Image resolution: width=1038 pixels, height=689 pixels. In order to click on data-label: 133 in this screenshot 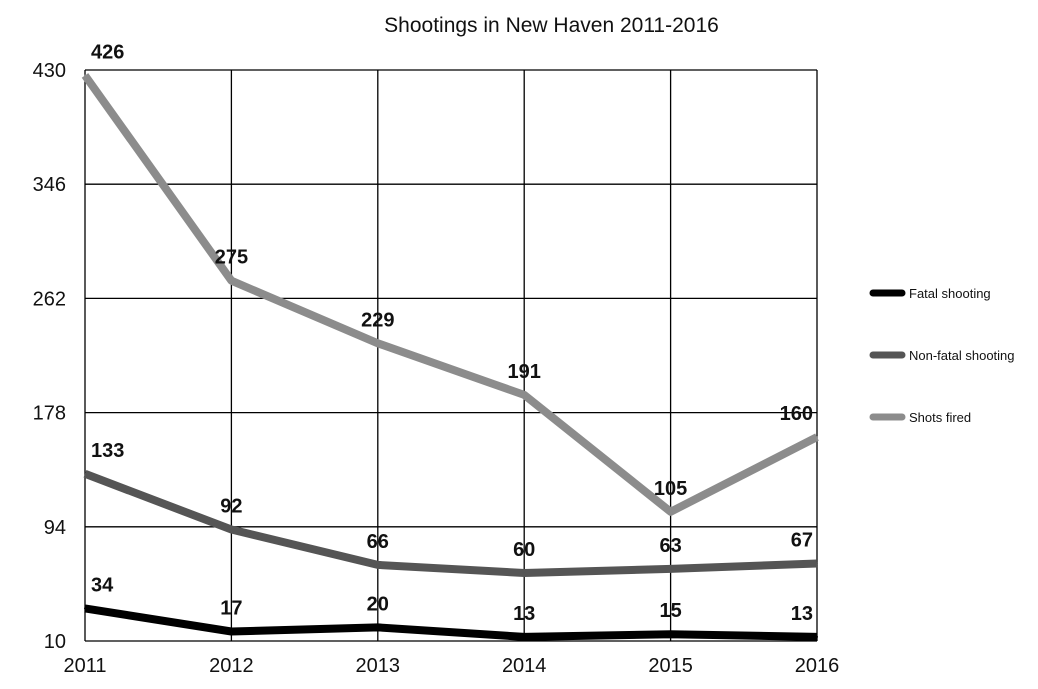, I will do `click(107, 451)`.